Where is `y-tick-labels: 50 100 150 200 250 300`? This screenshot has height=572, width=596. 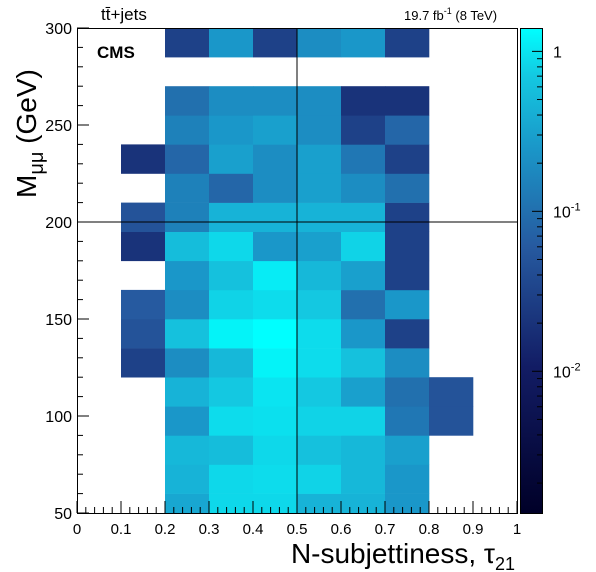 y-tick-labels: 50 100 150 200 250 300 is located at coordinates (58, 272).